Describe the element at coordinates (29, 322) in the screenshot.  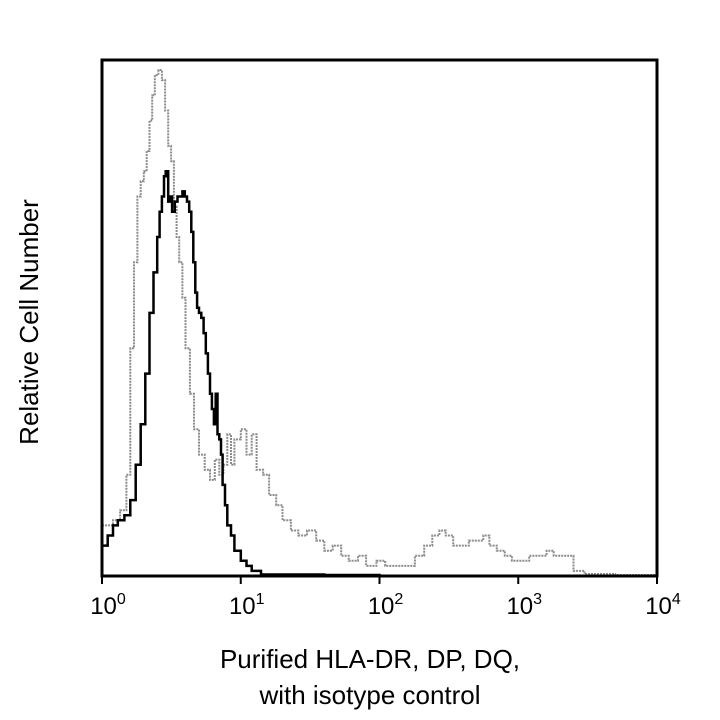
I see `y-axis-title: Relative Cell Number` at that location.